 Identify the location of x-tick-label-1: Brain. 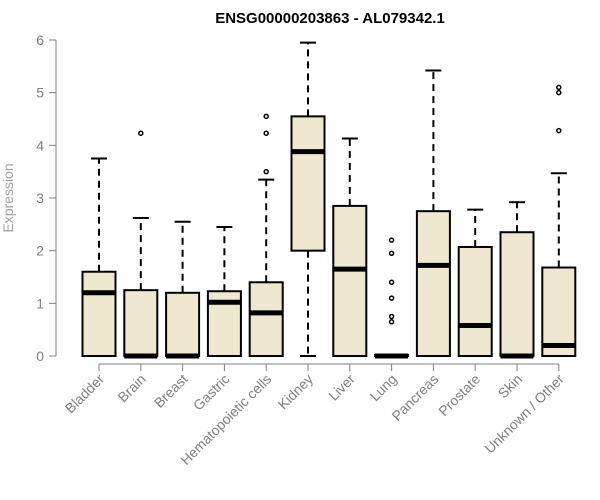
(131, 388).